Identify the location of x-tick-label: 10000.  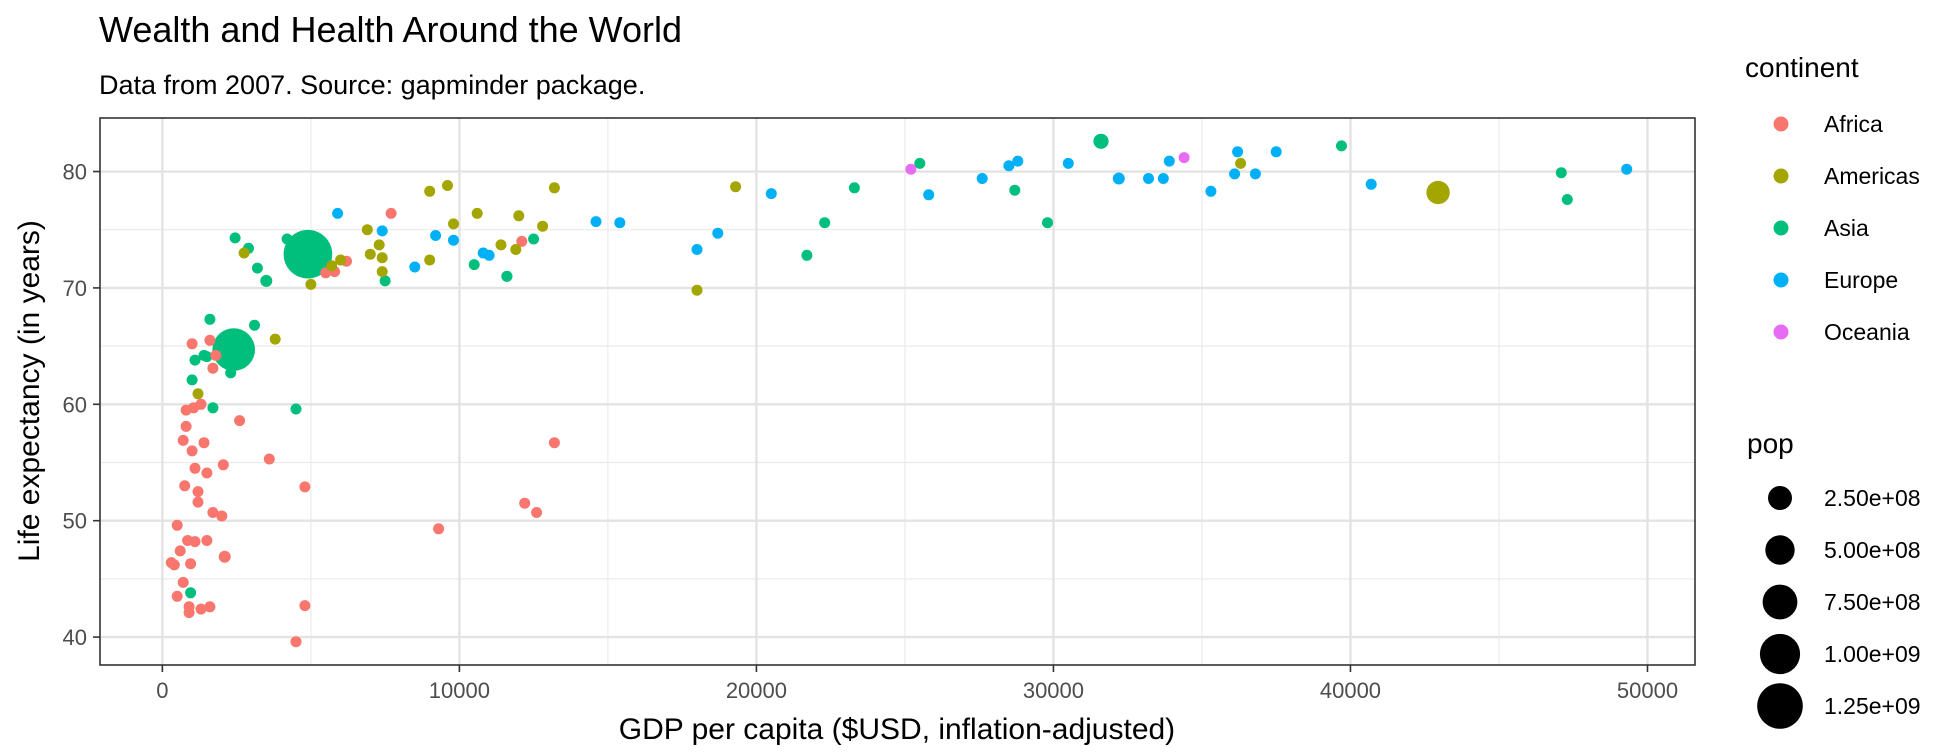
(459, 690).